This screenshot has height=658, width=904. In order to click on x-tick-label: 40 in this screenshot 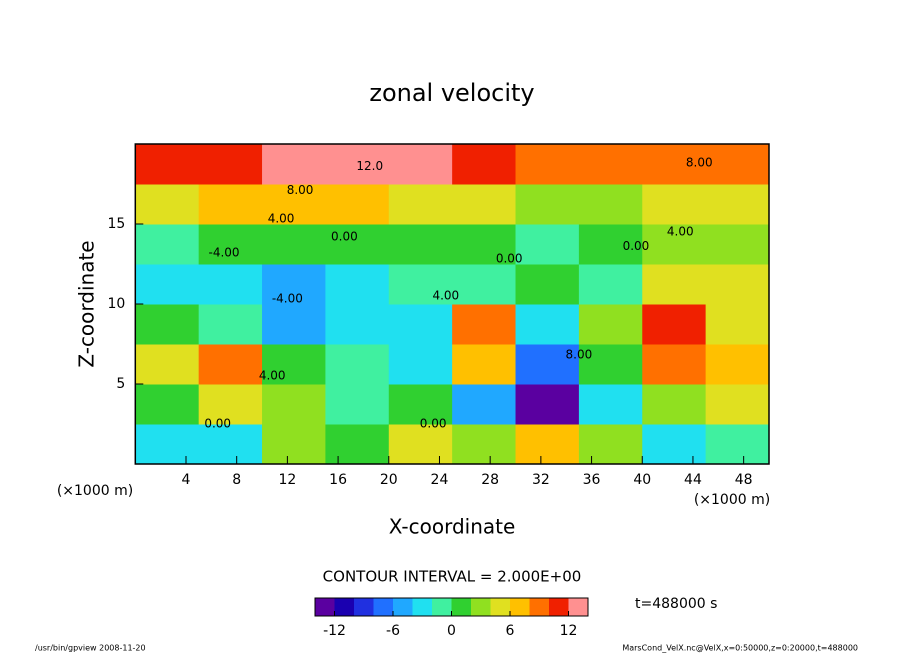, I will do `click(642, 480)`.